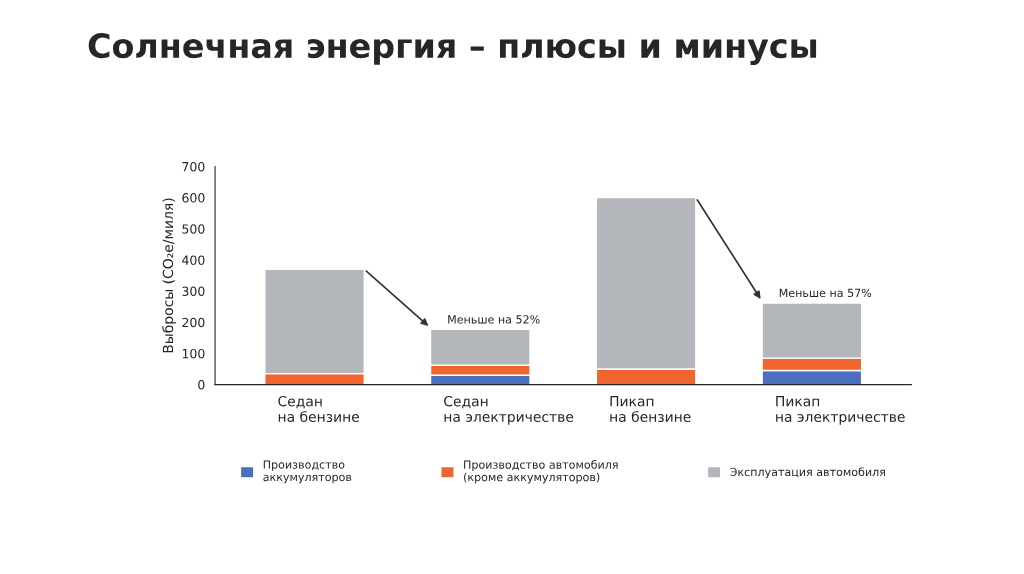 Image resolution: width=1024 pixels, height=574 pixels. Describe the element at coordinates (193, 291) in the screenshot. I see `y-tick-label: 300` at that location.